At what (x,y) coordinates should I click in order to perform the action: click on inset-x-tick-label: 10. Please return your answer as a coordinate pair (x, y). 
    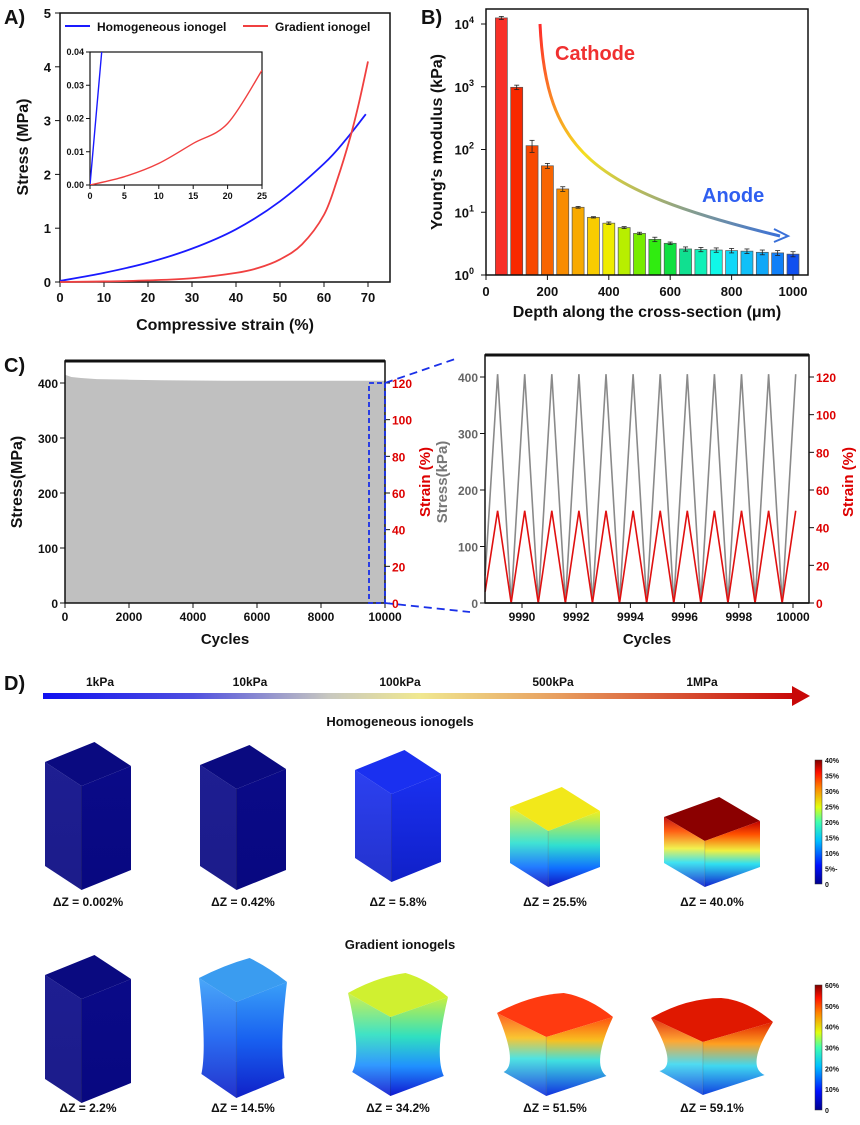
    Looking at the image, I should click on (159, 196).